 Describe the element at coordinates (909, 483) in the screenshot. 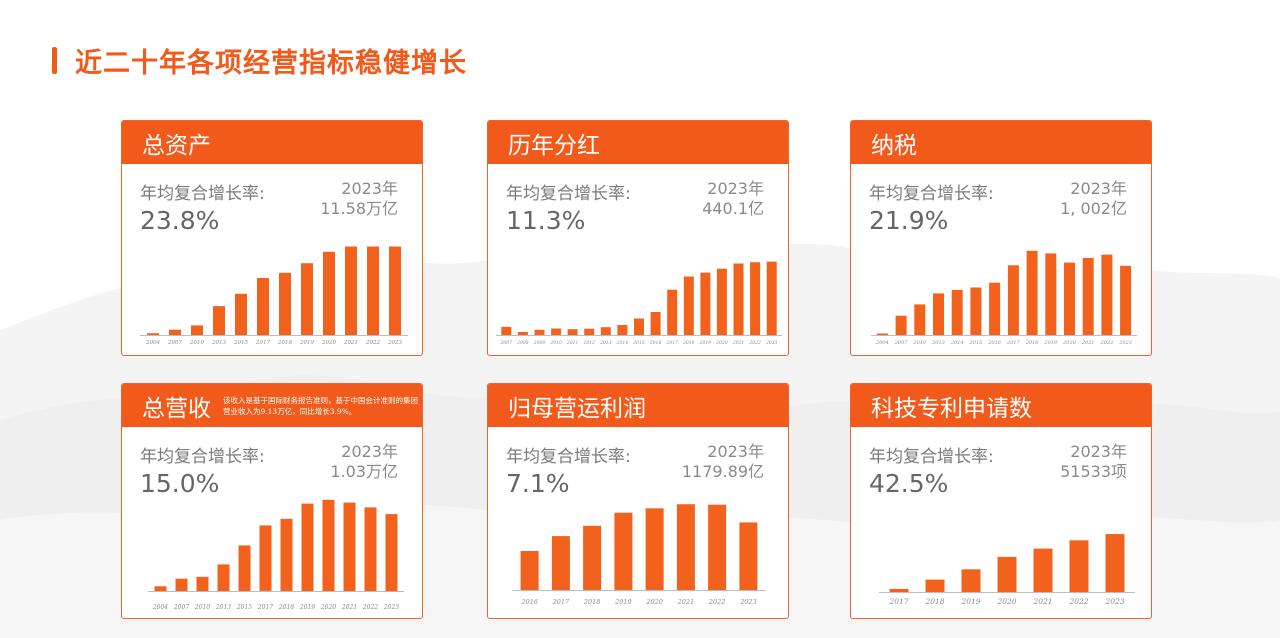

I see `cagr-value: 42.5%` at that location.